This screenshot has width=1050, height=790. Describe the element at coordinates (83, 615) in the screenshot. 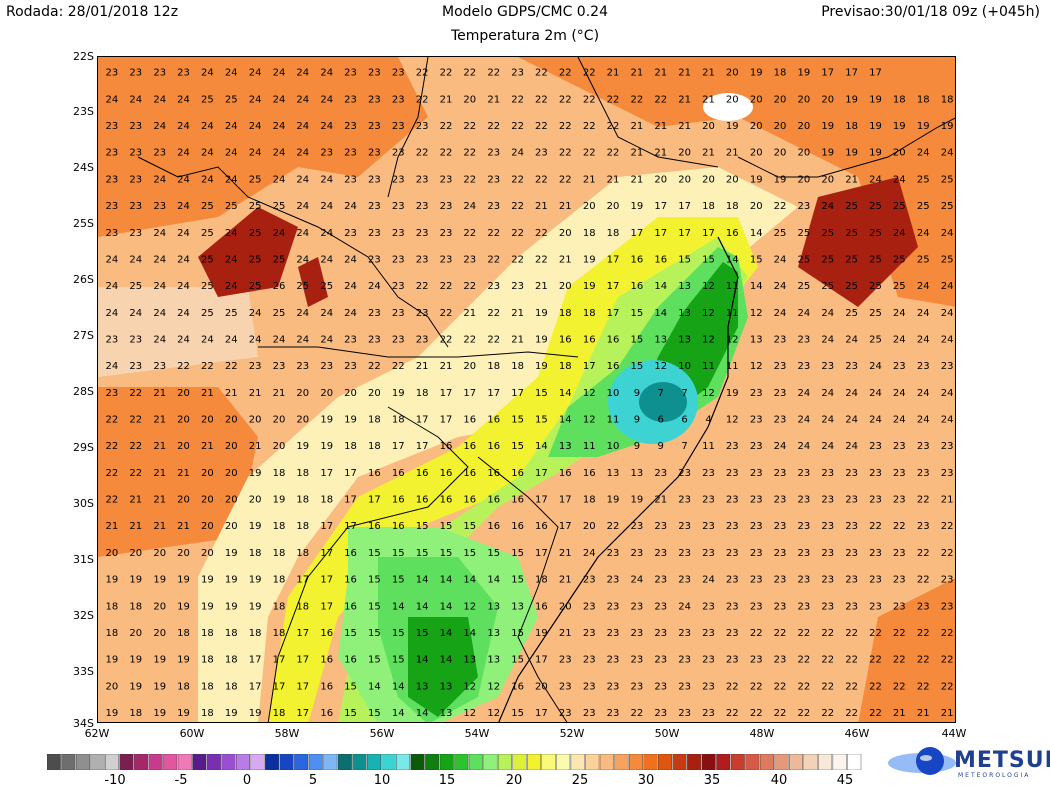

I see `lat-label: 32S` at that location.